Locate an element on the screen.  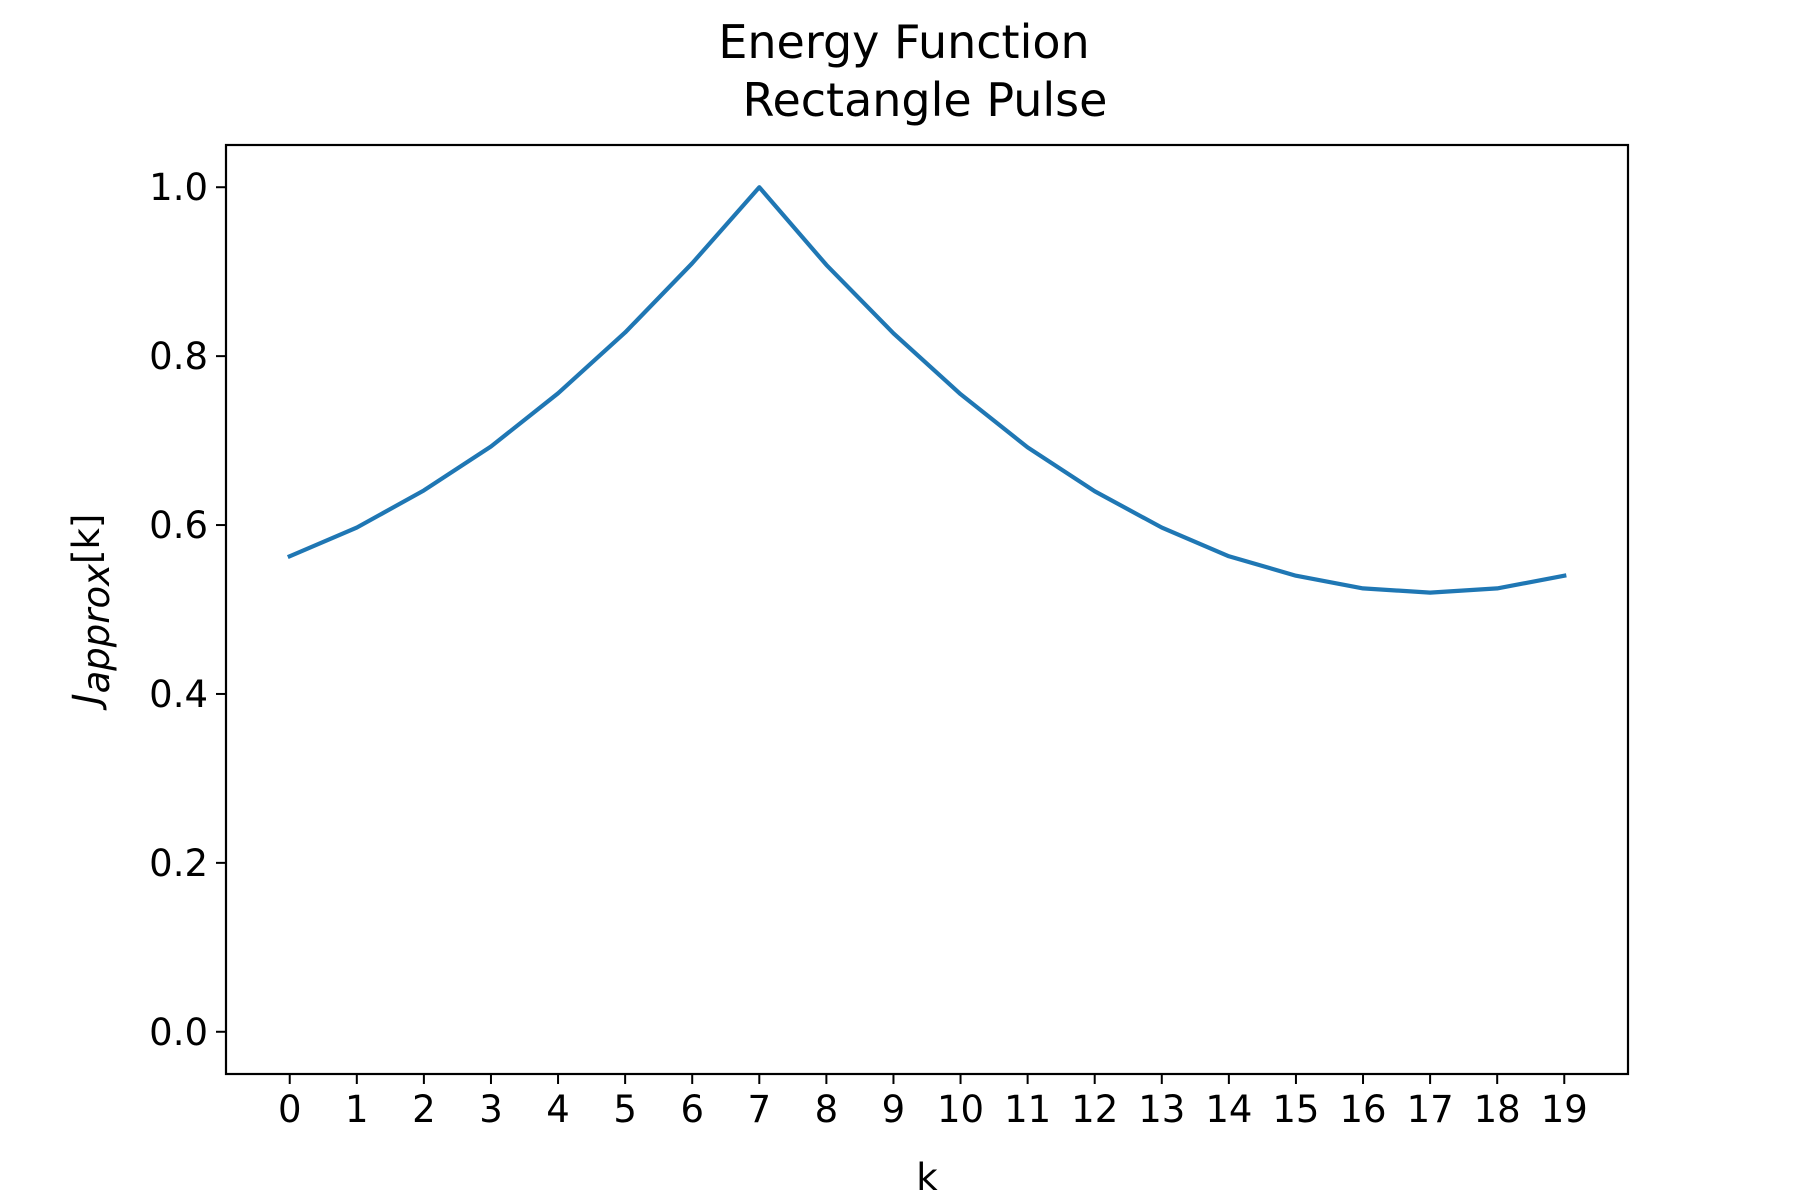
x-axis-ticks: 0 1 2 3 4 5 6 7 8 9 10 11 12 13 14 15 16 17 18 19 is located at coordinates (933, 1102).